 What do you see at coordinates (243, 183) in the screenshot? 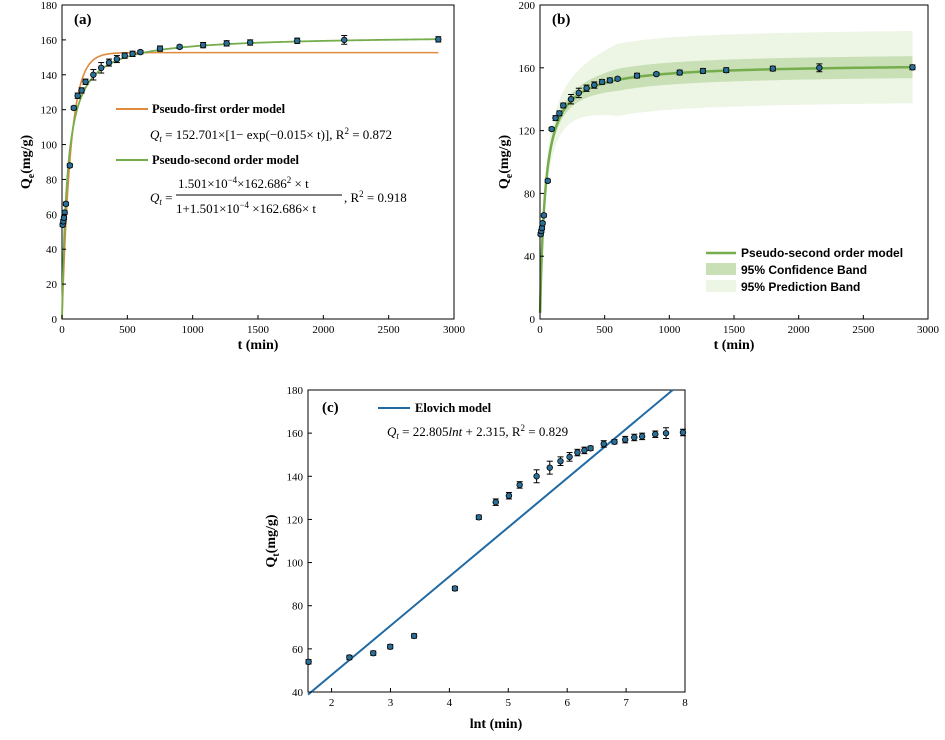
I see `svg-text: 1.501×10−4×162.6862 × t` at bounding box center [243, 183].